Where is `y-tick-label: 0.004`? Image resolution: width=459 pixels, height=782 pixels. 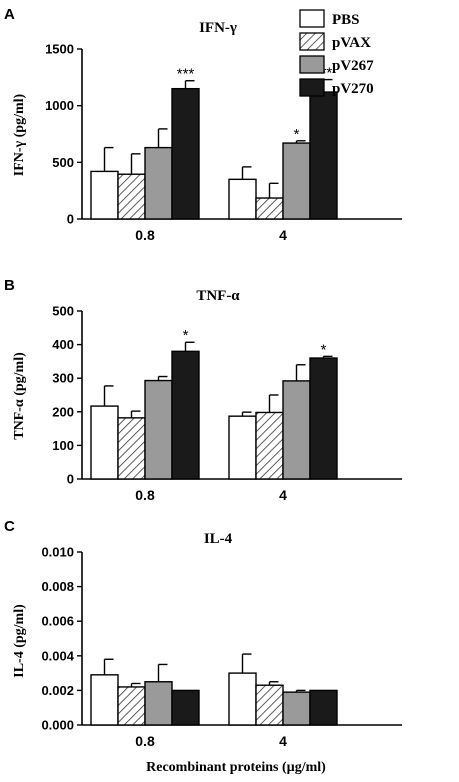 y-tick-label: 0.004 is located at coordinates (57, 655).